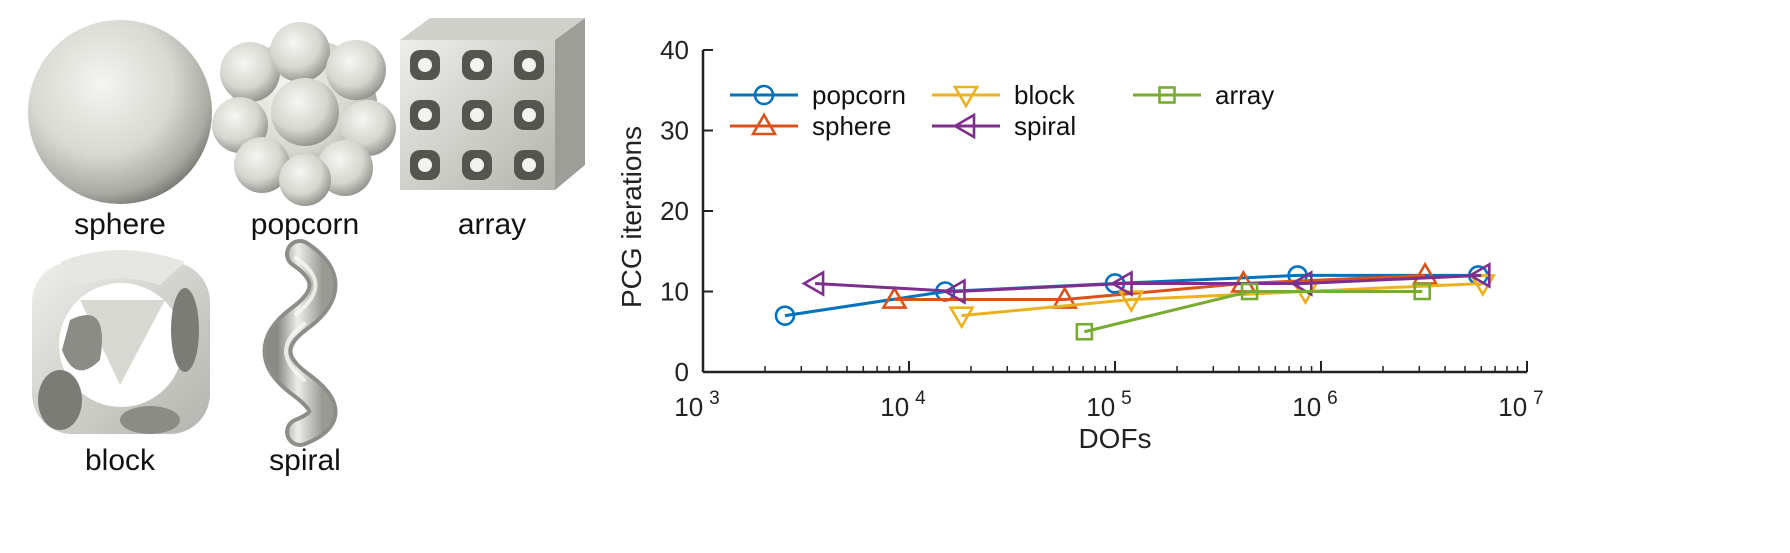 Image resolution: width=1790 pixels, height=553 pixels. I want to click on legend-label-sphere: sphere, so click(852, 126).